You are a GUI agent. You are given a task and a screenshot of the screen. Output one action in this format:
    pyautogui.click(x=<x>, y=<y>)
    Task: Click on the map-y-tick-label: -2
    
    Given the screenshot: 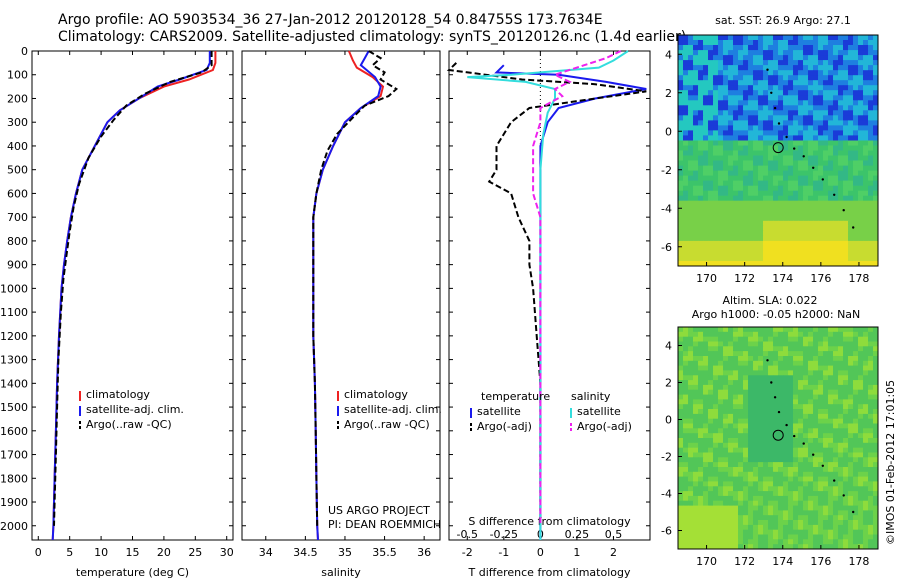 What is the action you would take?
    pyautogui.click(x=666, y=170)
    